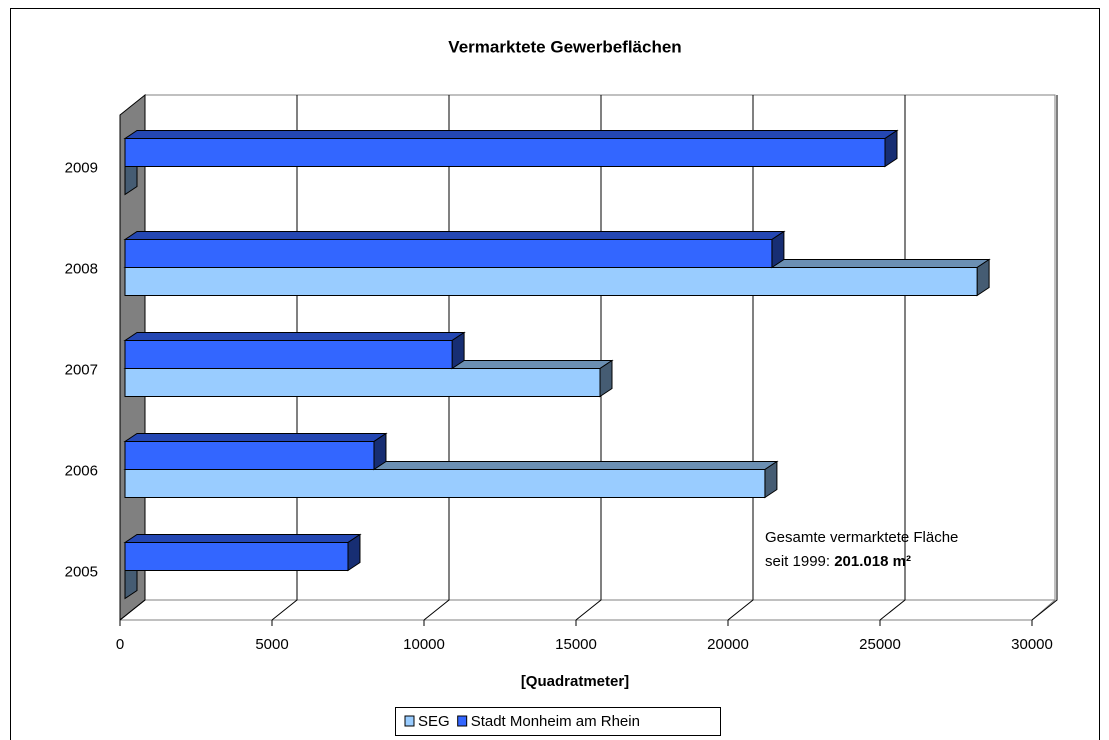 Image resolution: width=1109 pixels, height=740 pixels. What do you see at coordinates (575, 681) in the screenshot?
I see `x-axis-title: [Quadratmeter]` at bounding box center [575, 681].